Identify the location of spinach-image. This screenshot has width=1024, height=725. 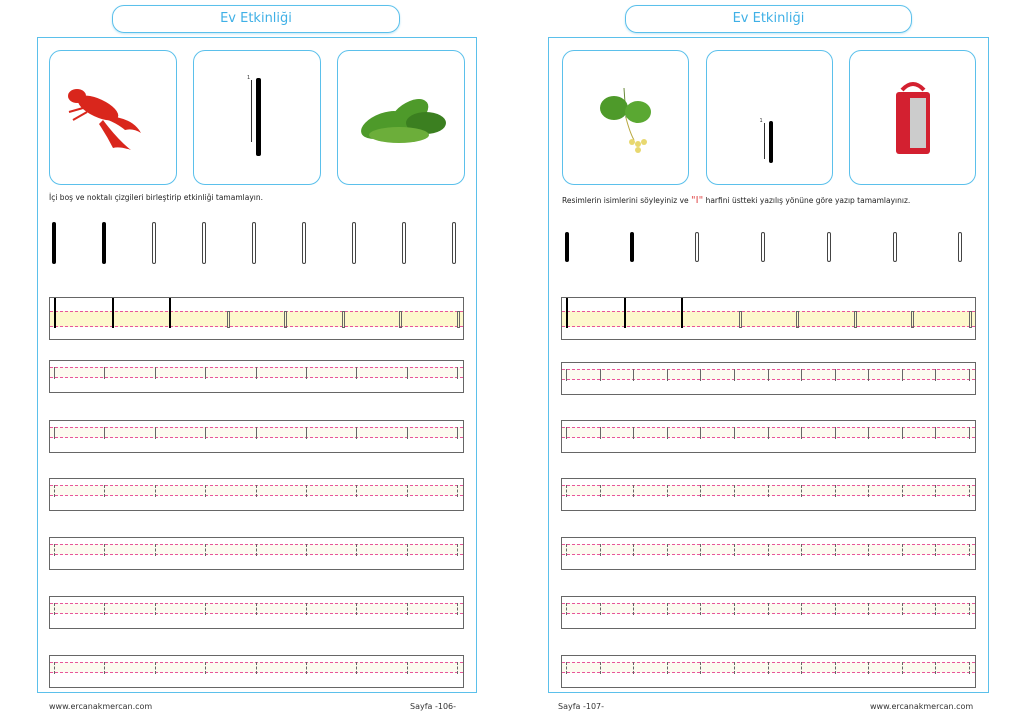
(403, 121).